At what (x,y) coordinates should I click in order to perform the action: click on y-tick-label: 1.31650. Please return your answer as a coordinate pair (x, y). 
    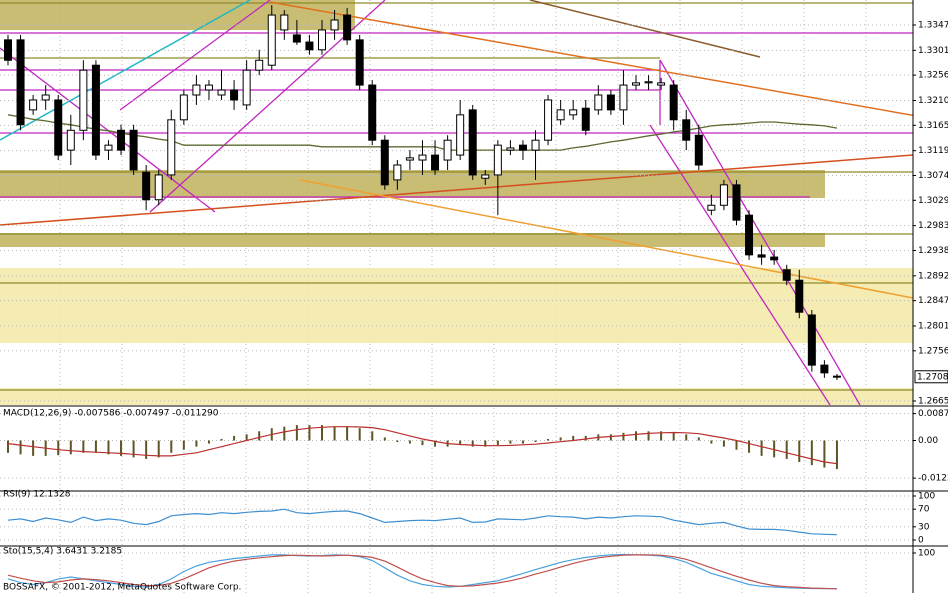
    Looking at the image, I should click on (933, 126).